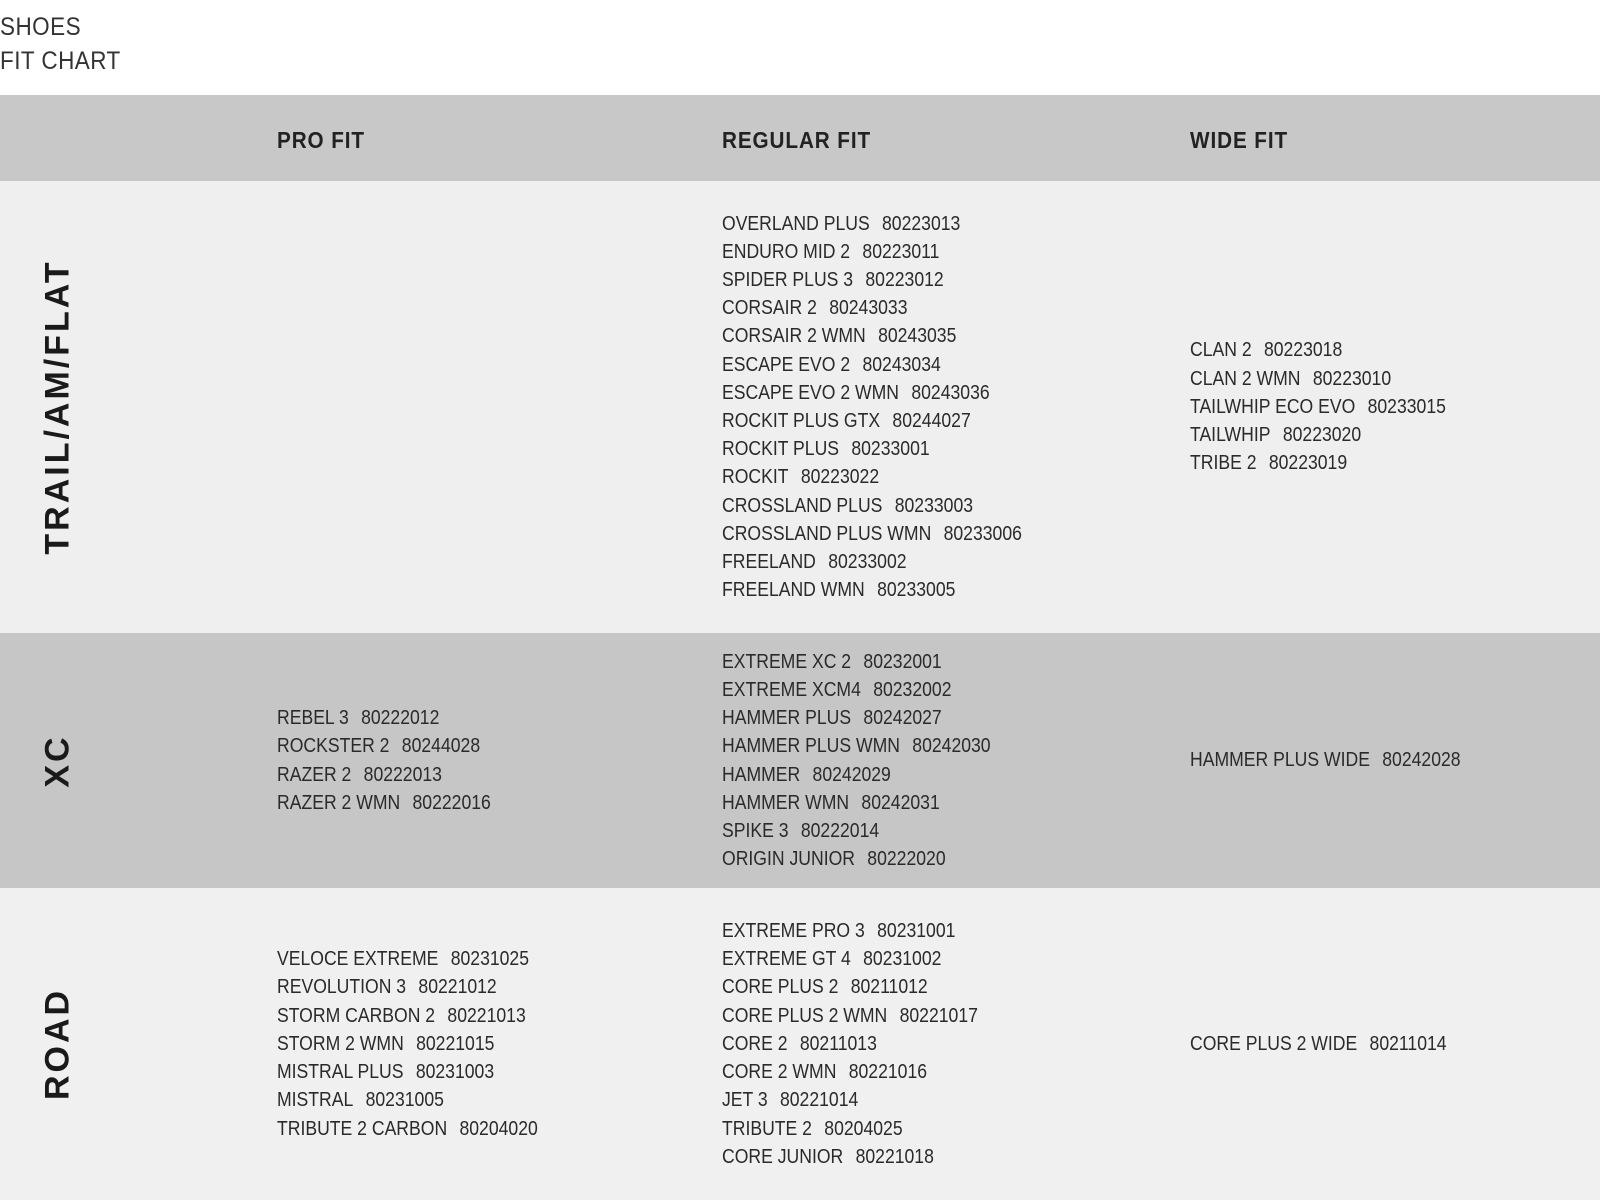  I want to click on list-item: ENDURO MID 2 80223011, so click(872, 252).